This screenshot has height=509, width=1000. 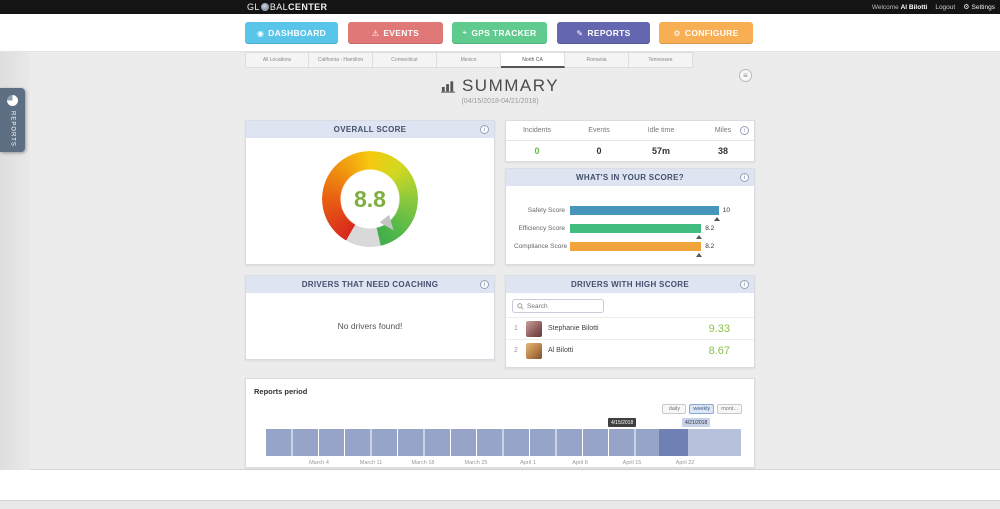 What do you see at coordinates (711, 33) in the screenshot?
I see `configure-label: CONFIGURE` at bounding box center [711, 33].